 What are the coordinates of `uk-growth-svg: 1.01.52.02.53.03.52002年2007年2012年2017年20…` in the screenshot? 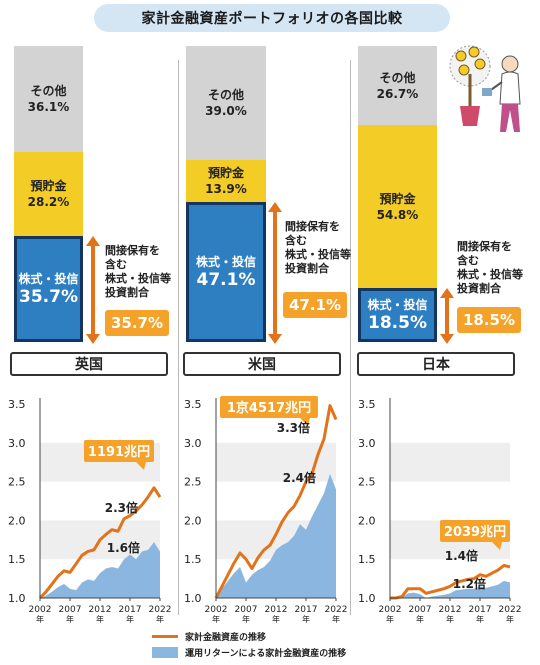 It's located at (90, 511).